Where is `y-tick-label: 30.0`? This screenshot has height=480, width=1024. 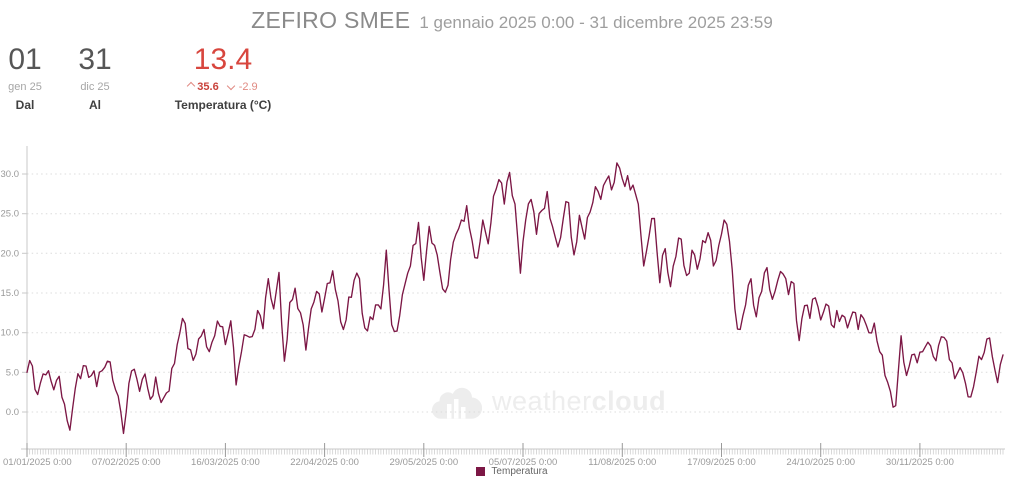 y-tick-label: 30.0 is located at coordinates (10, 174).